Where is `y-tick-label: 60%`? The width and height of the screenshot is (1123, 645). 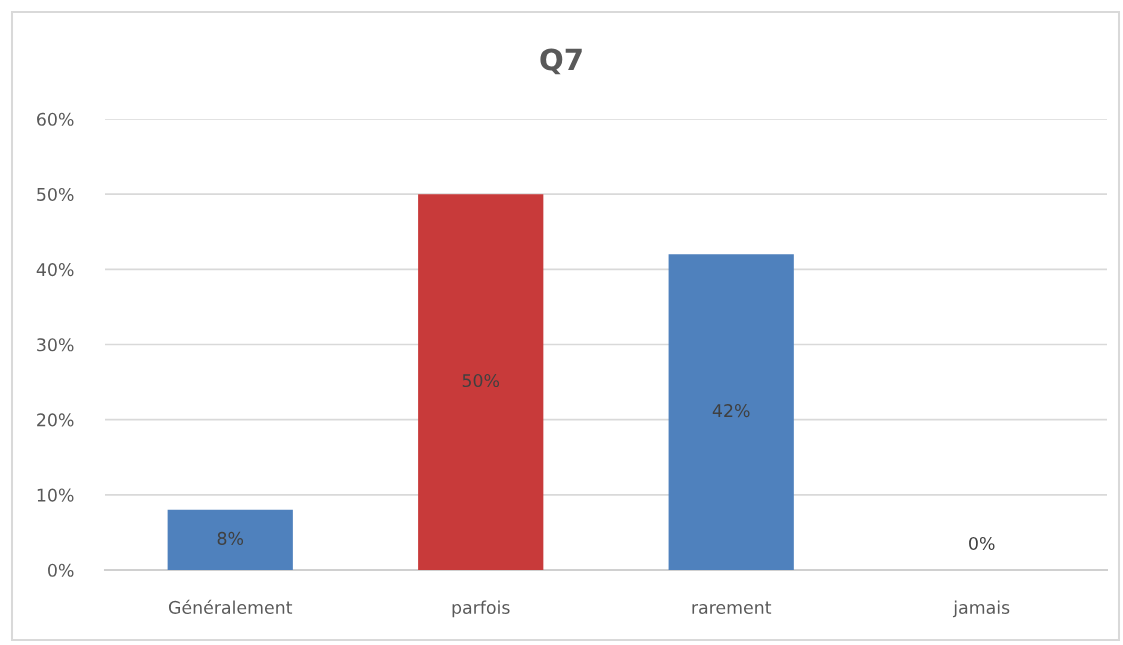
y-tick-label: 60% is located at coordinates (55, 119).